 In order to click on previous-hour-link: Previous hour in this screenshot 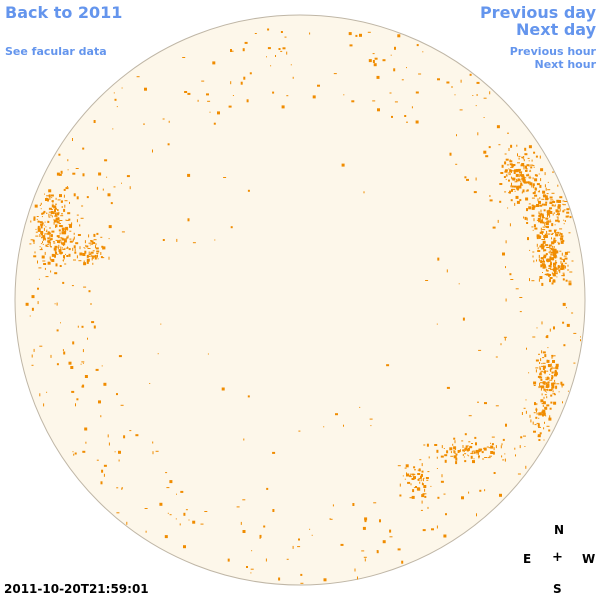, I will do `click(552, 51)`.